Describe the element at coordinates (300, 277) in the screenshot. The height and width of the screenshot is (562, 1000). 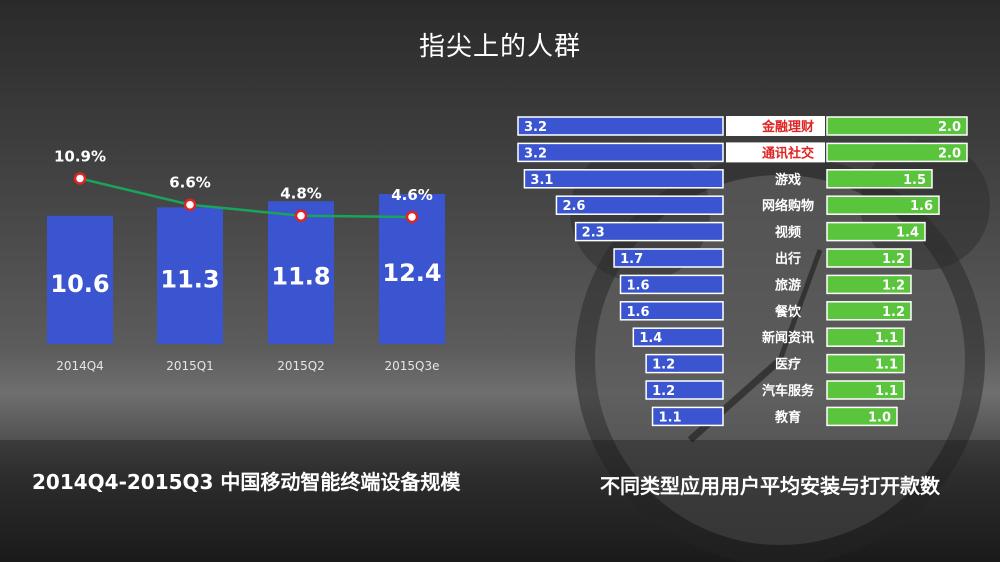
I see `device-bar-value: 11.8` at that location.